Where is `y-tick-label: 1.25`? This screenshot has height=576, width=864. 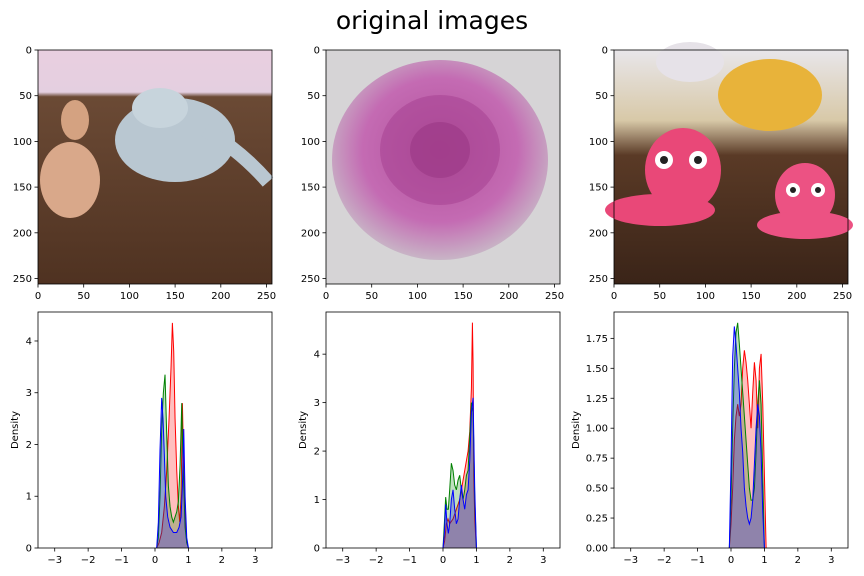 y-tick-label: 1.25 is located at coordinates (597, 399).